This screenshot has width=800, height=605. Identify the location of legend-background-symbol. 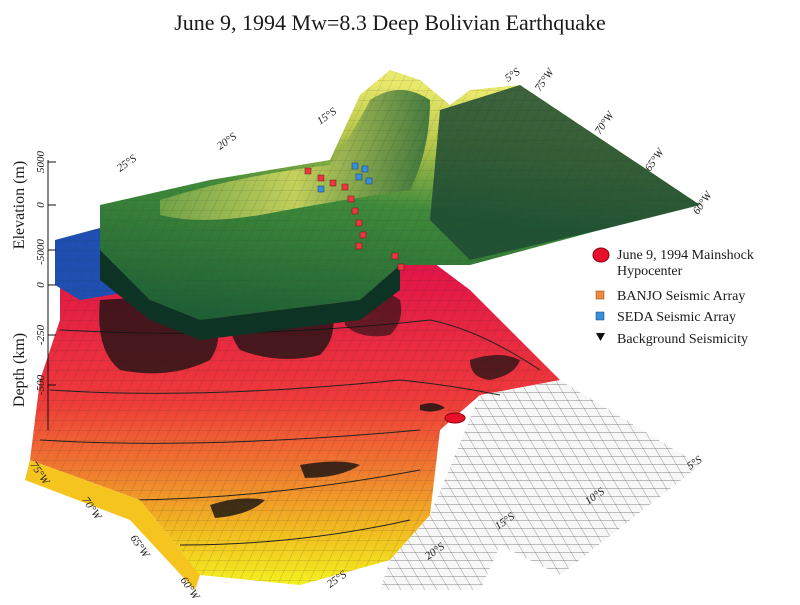
(600, 337).